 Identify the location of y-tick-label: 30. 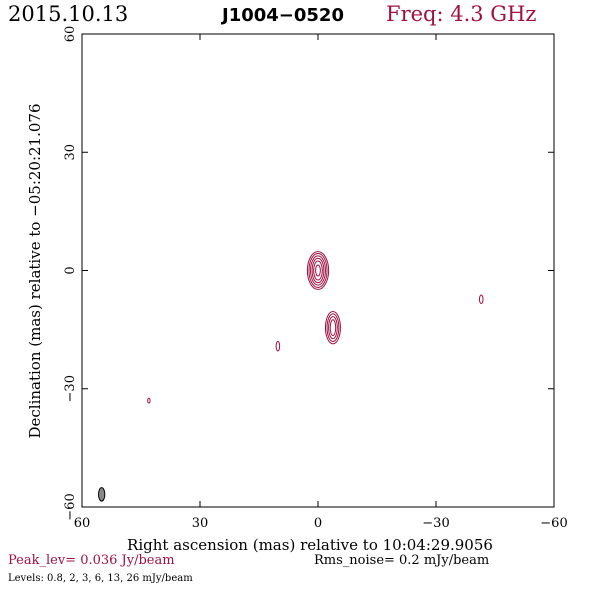
(70, 152).